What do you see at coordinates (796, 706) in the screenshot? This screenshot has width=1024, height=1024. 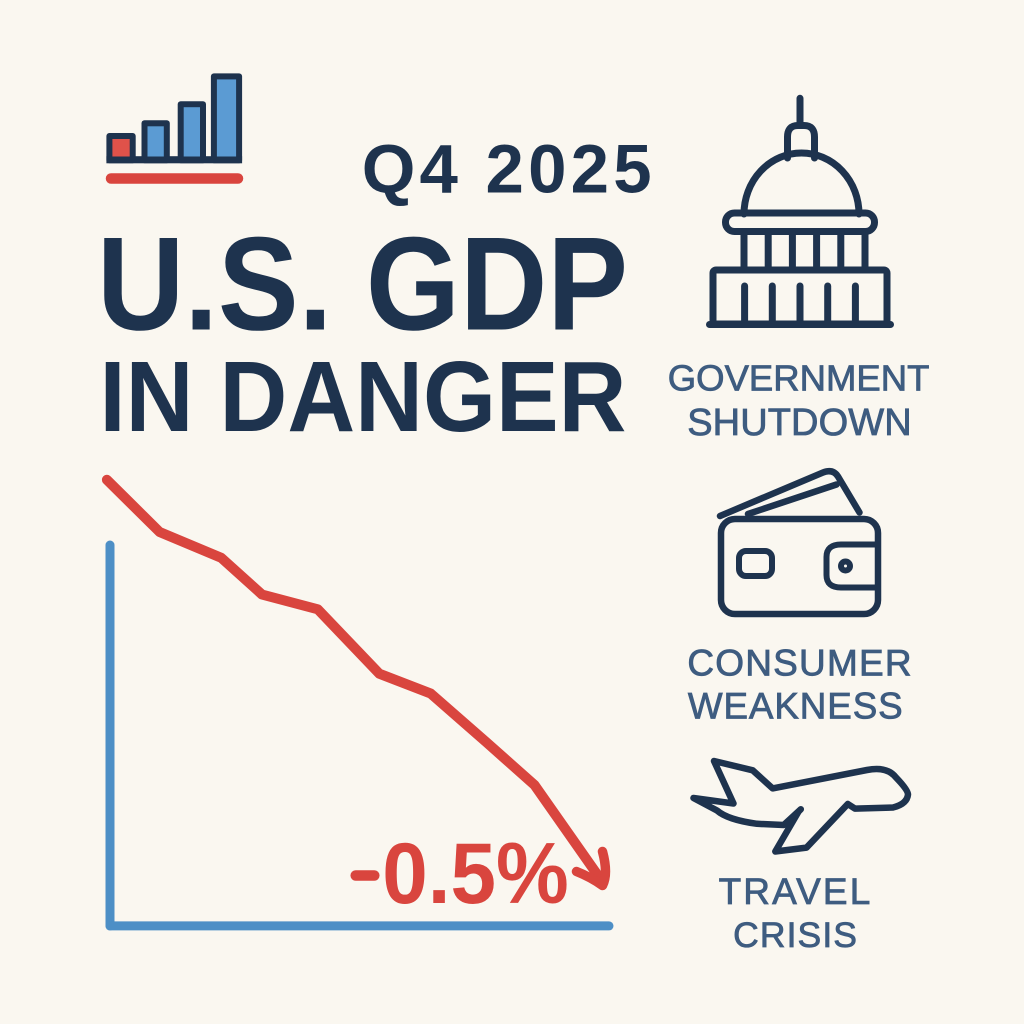 I see `svg-text: WEAKNESS` at bounding box center [796, 706].